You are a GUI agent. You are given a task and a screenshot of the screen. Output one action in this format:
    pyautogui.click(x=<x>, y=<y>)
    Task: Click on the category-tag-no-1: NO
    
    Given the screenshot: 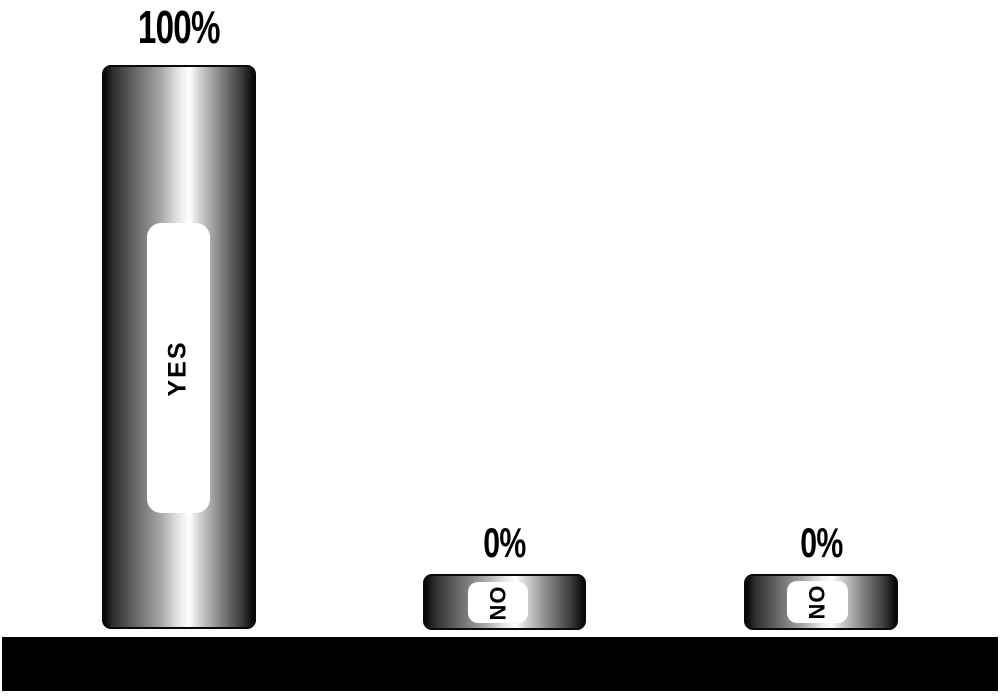 What is the action you would take?
    pyautogui.click(x=498, y=602)
    